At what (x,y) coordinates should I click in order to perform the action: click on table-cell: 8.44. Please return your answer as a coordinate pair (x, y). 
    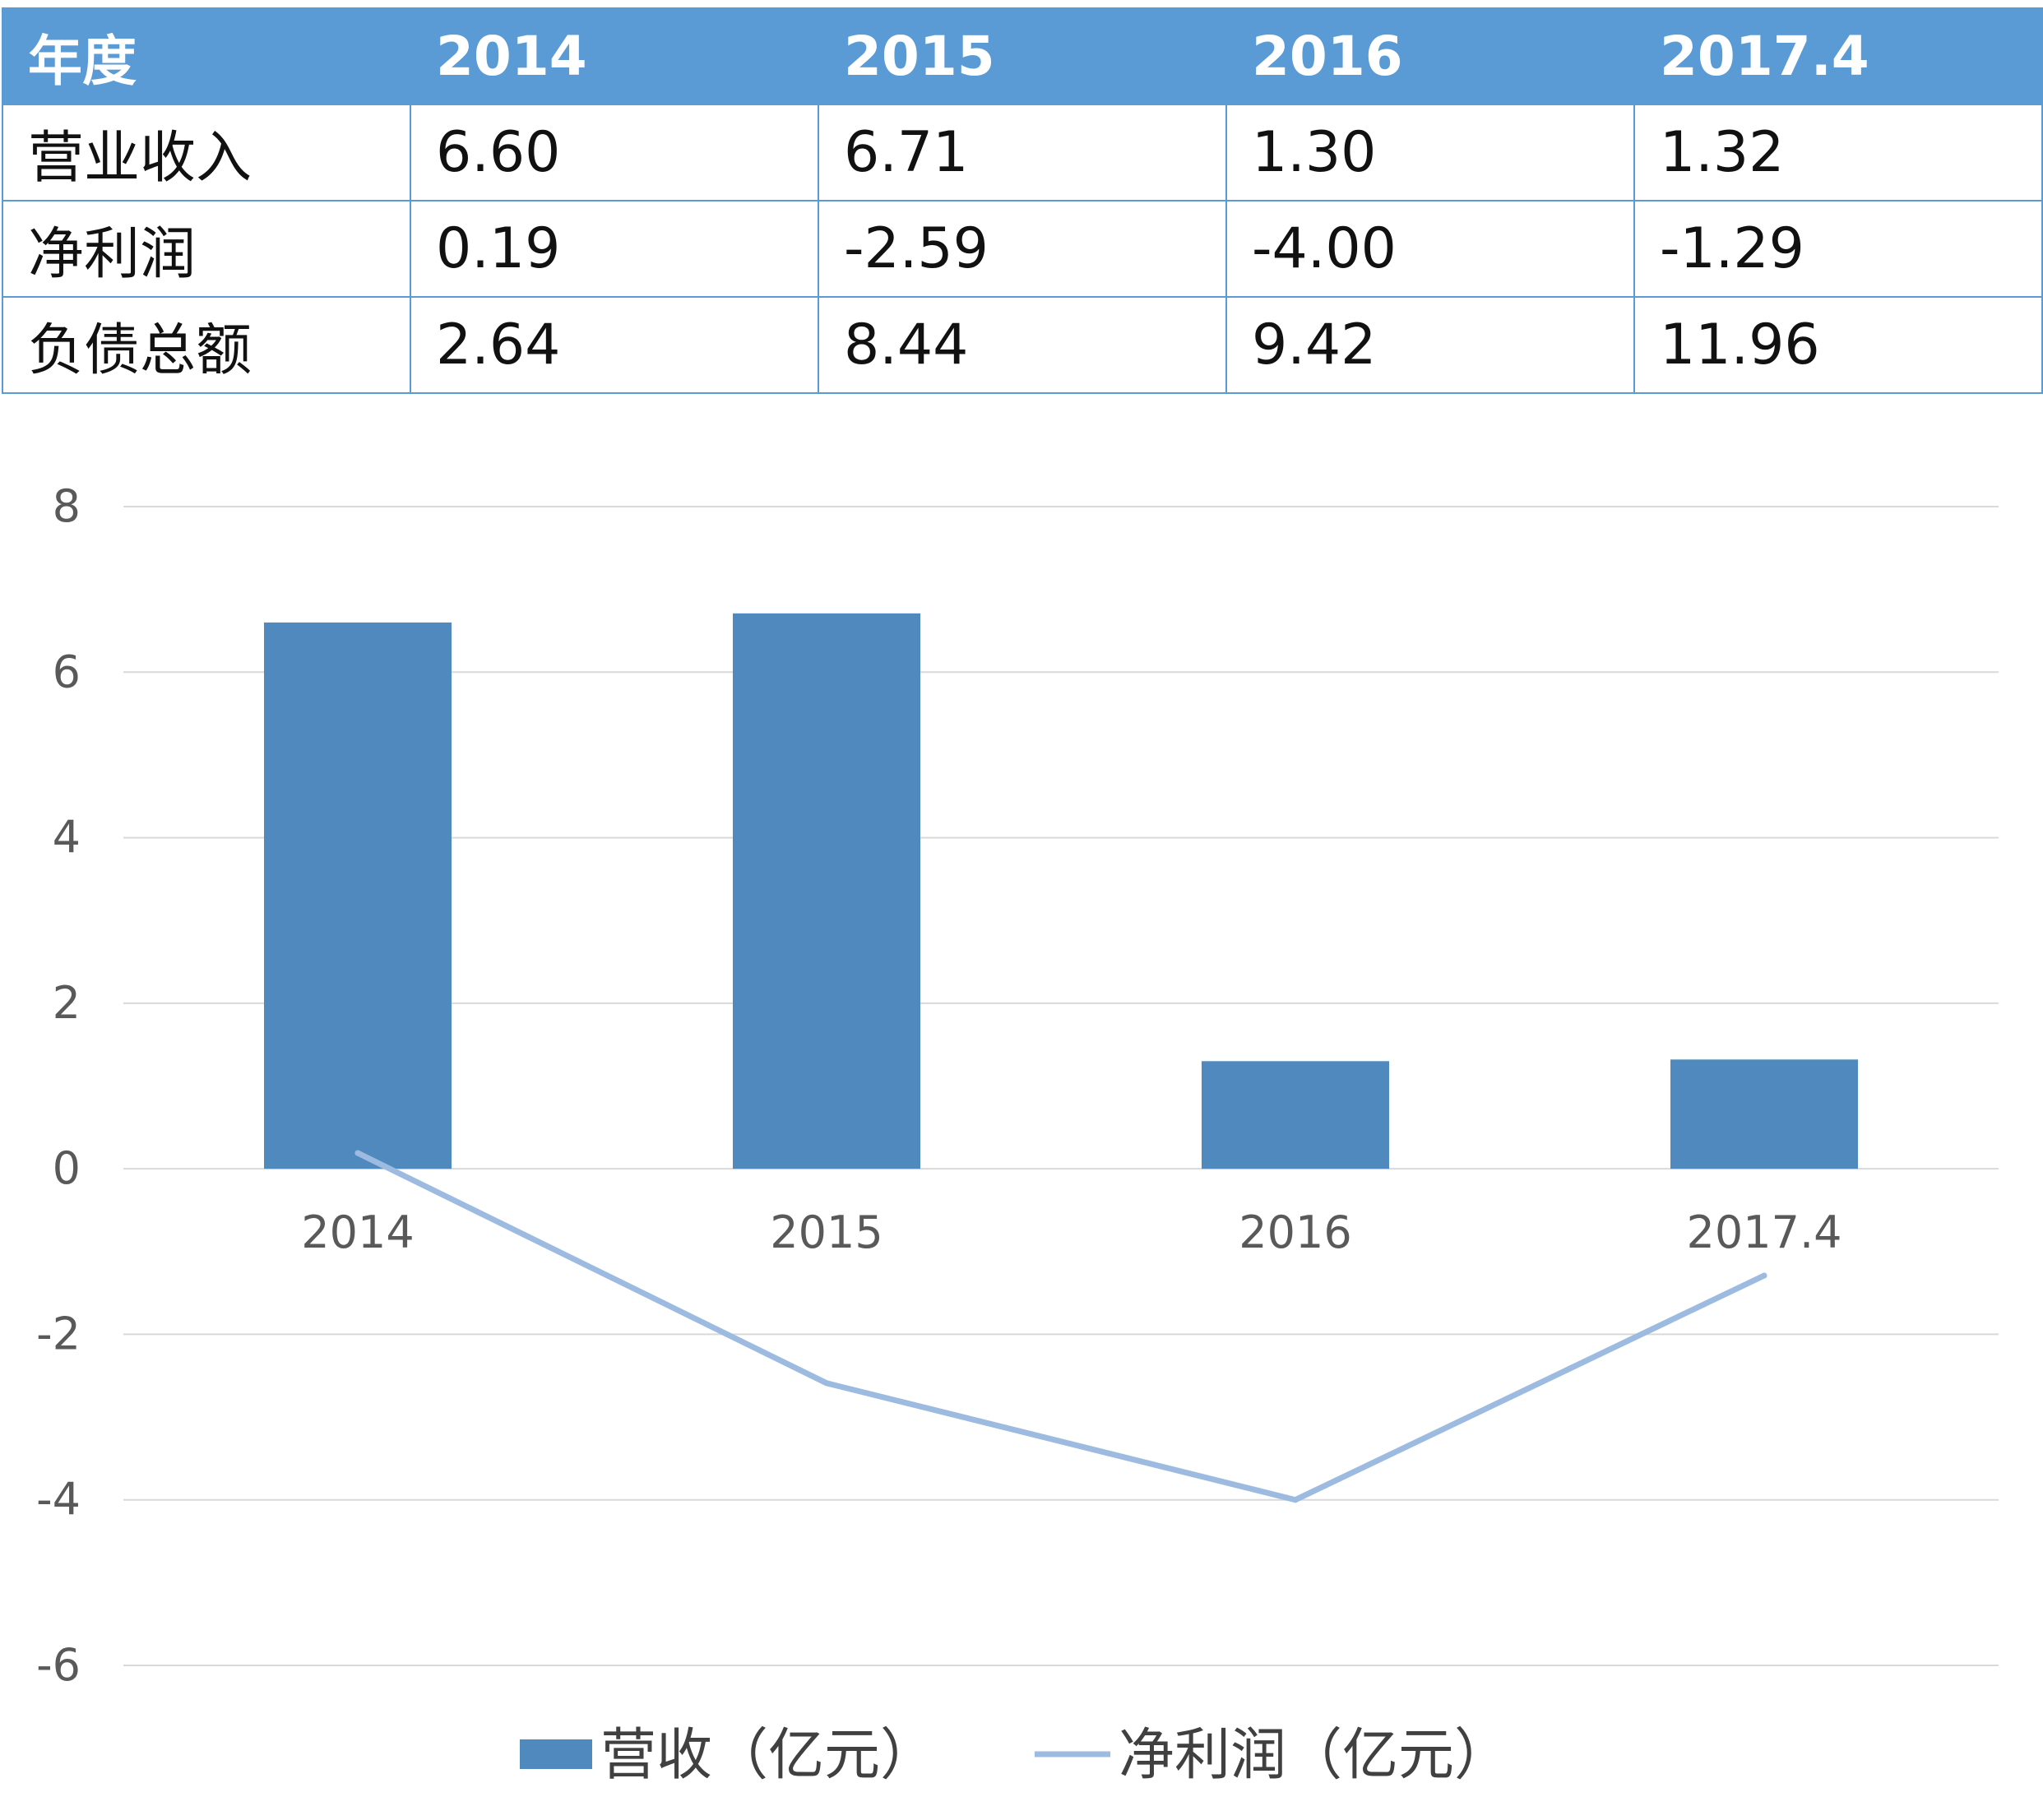
    Looking at the image, I should click on (1022, 345).